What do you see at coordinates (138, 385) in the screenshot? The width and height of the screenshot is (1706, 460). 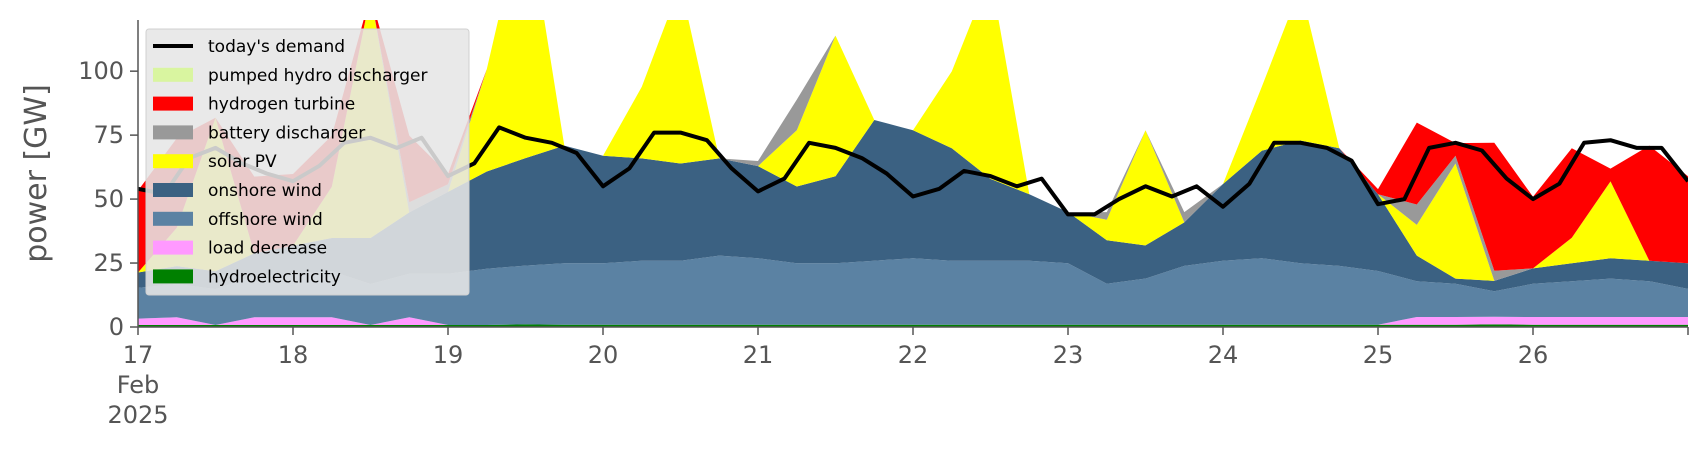 I see `x-date-label: Feb` at bounding box center [138, 385].